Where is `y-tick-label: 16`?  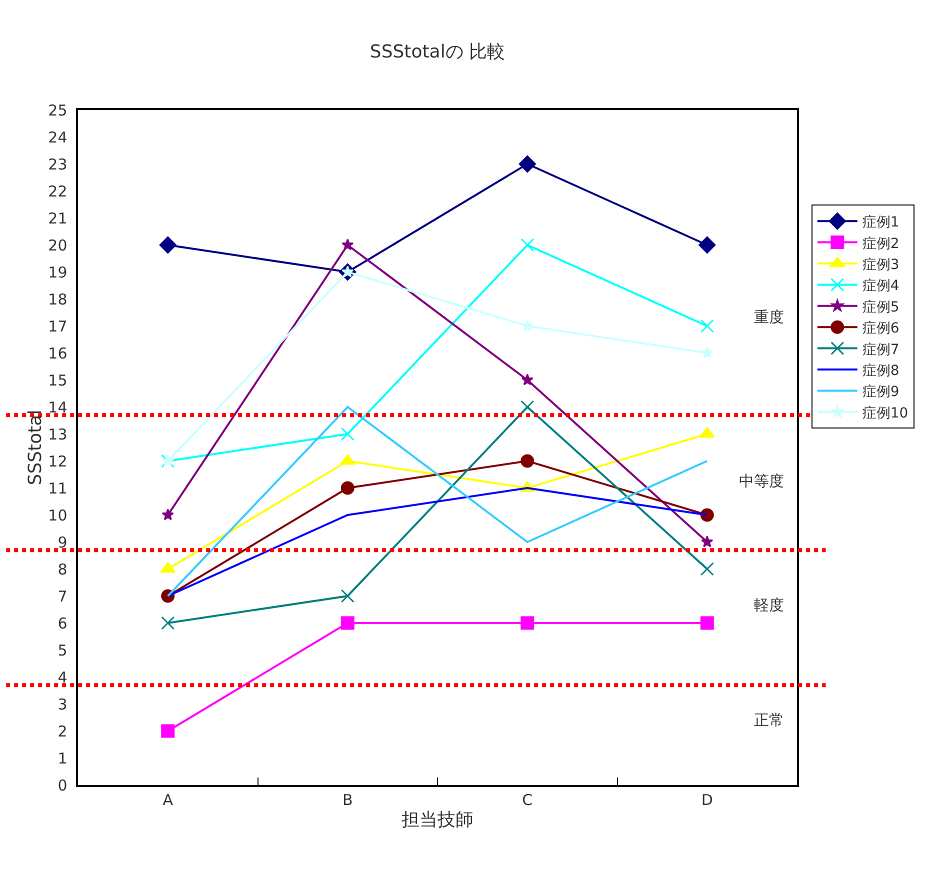
y-tick-label: 16 is located at coordinates (58, 353).